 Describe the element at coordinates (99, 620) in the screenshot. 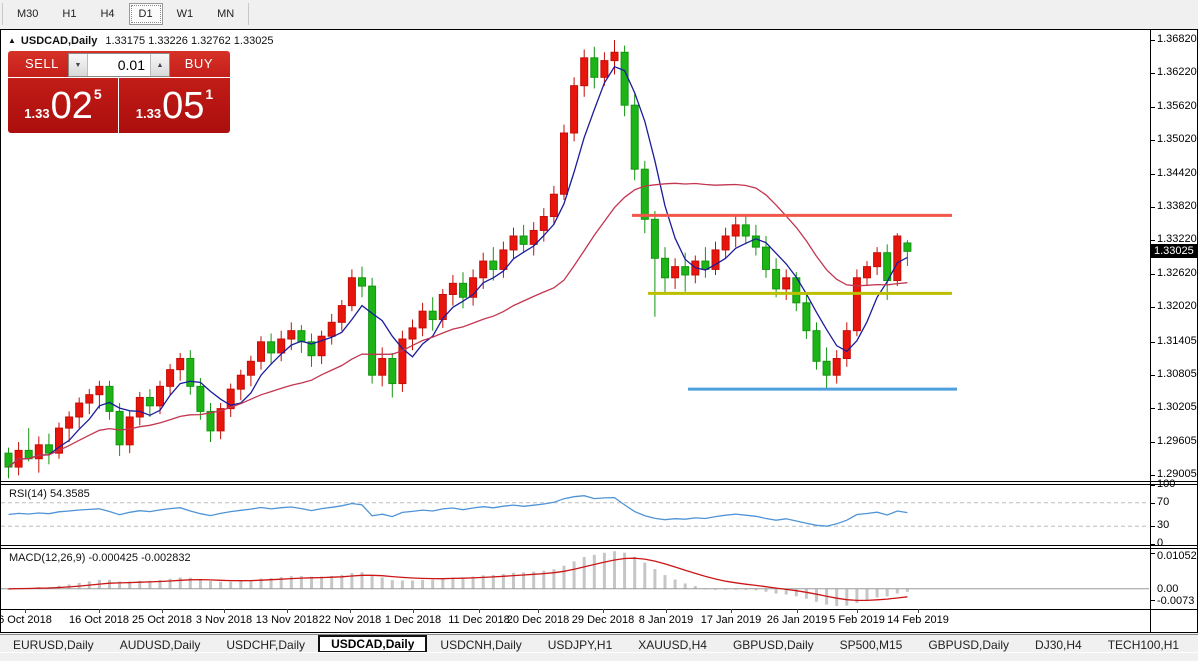

I see `date-axis-label: 16 Oct 2018` at that location.